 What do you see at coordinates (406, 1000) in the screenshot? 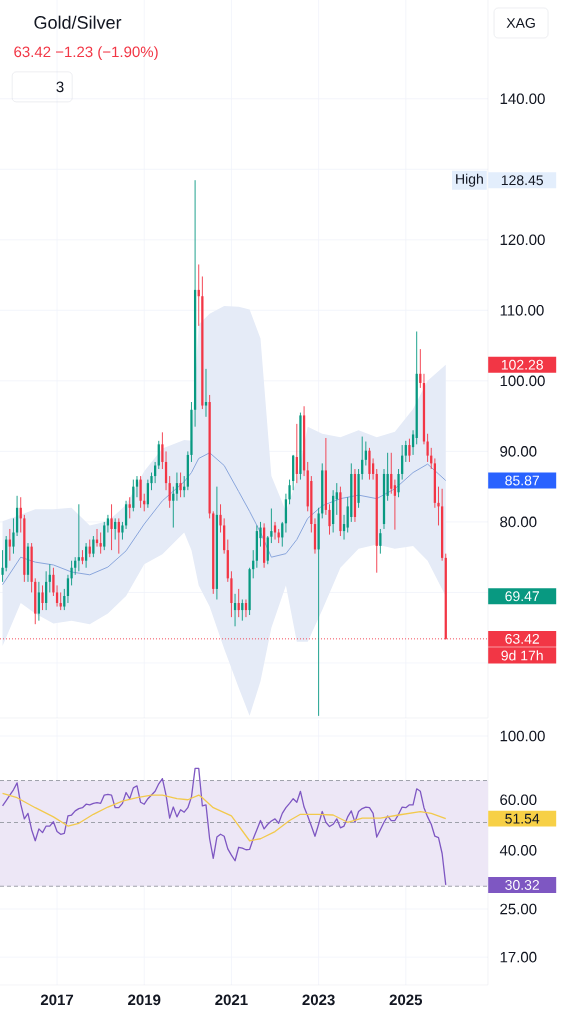
I see `x-tick-label: 2025` at bounding box center [406, 1000].